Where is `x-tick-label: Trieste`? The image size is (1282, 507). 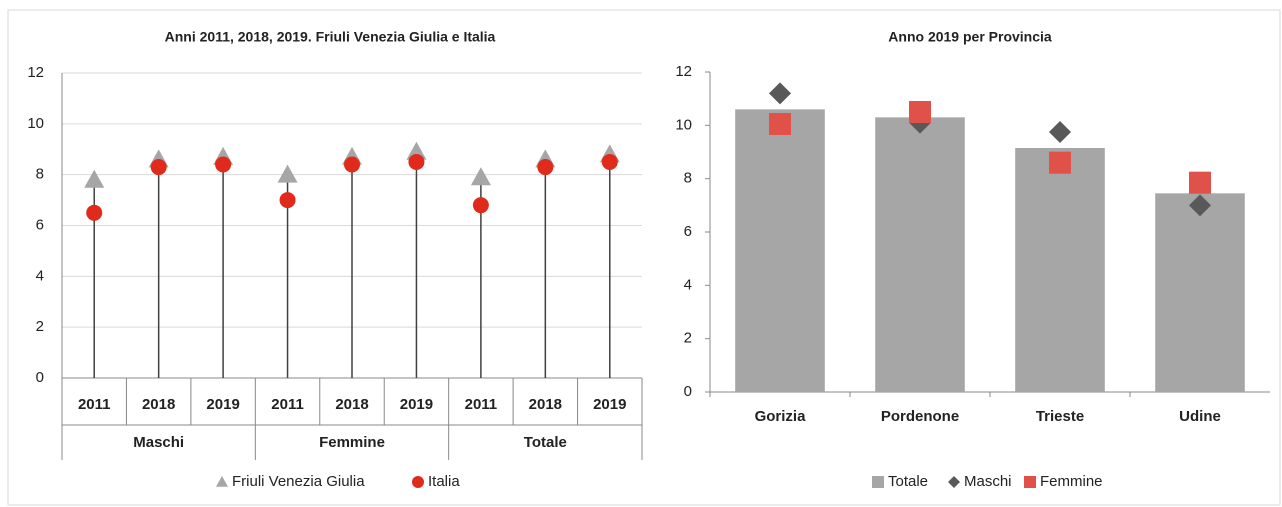
x-tick-label: Trieste is located at coordinates (1060, 416).